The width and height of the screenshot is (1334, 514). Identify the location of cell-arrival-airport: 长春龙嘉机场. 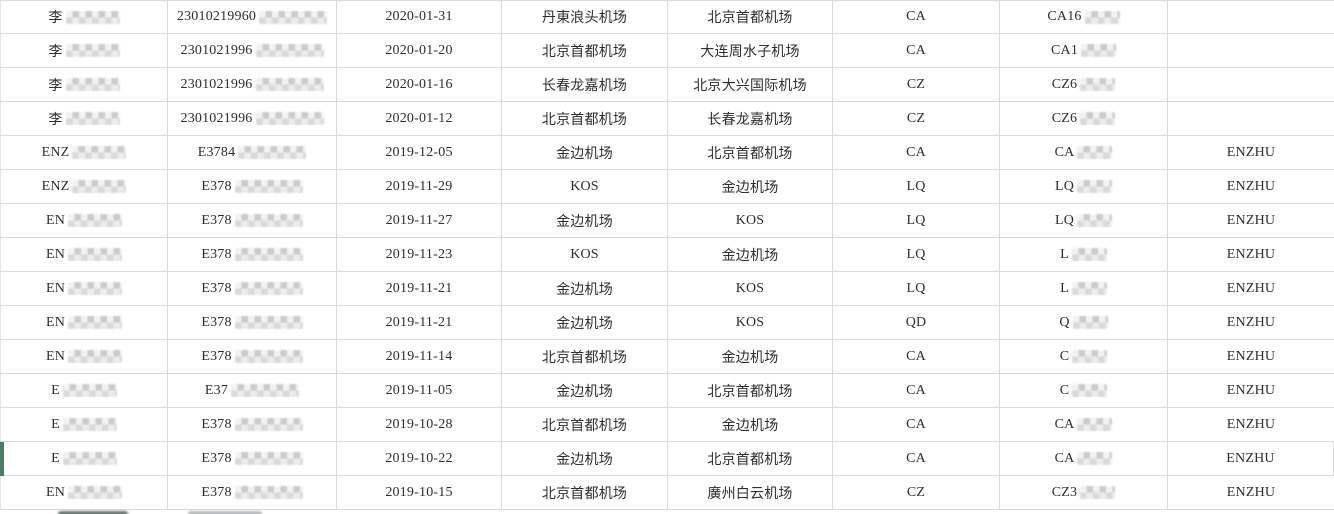
(750, 118).